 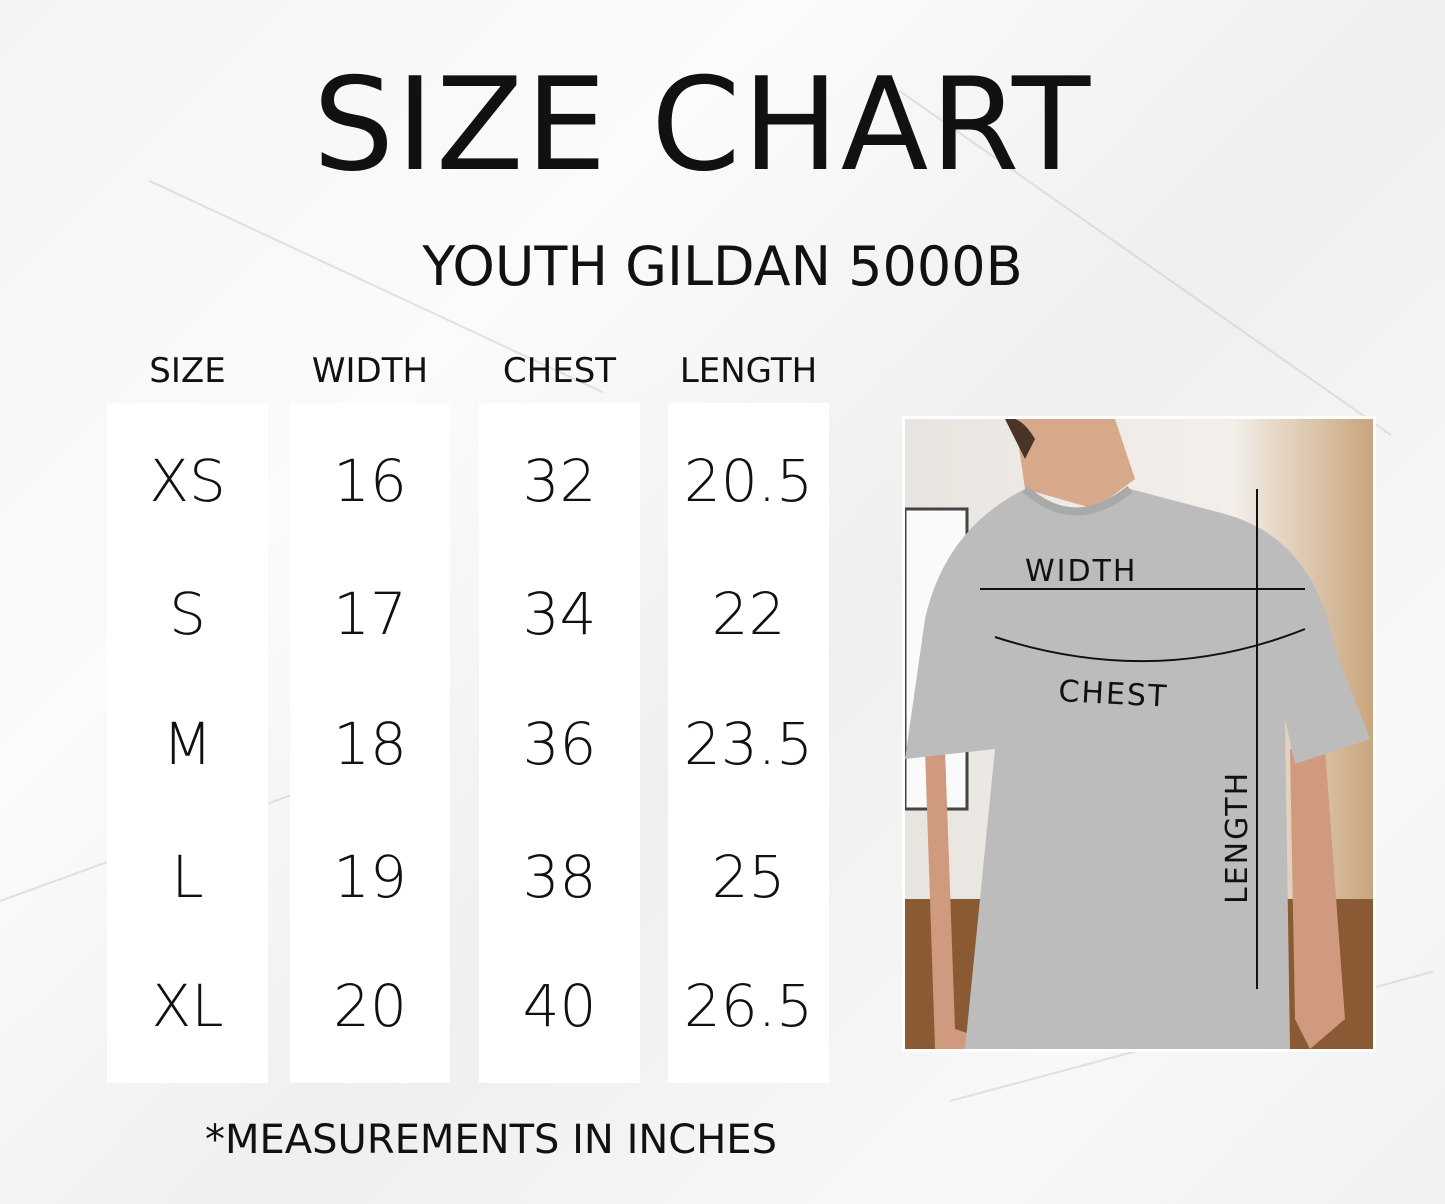 I want to click on column-size: XS S M L XL, so click(x=187, y=743).